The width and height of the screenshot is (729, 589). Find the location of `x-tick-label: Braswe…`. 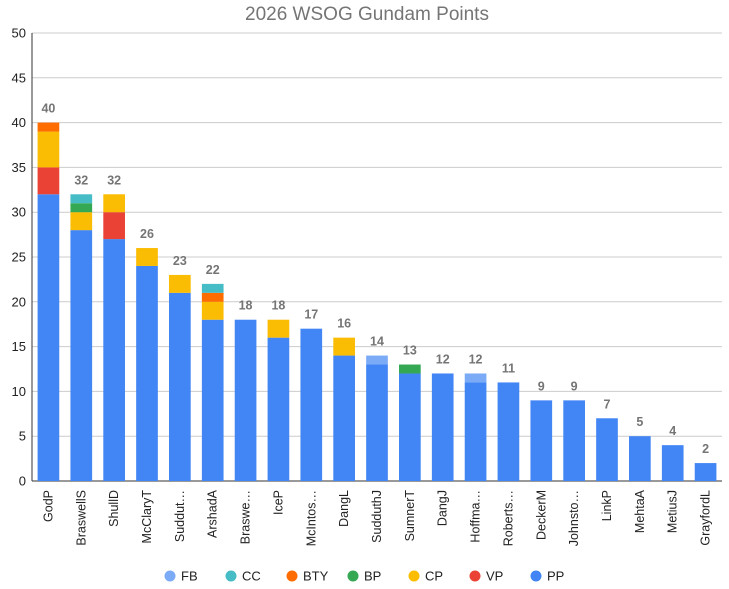

x-tick-label: Braswe… is located at coordinates (246, 517).